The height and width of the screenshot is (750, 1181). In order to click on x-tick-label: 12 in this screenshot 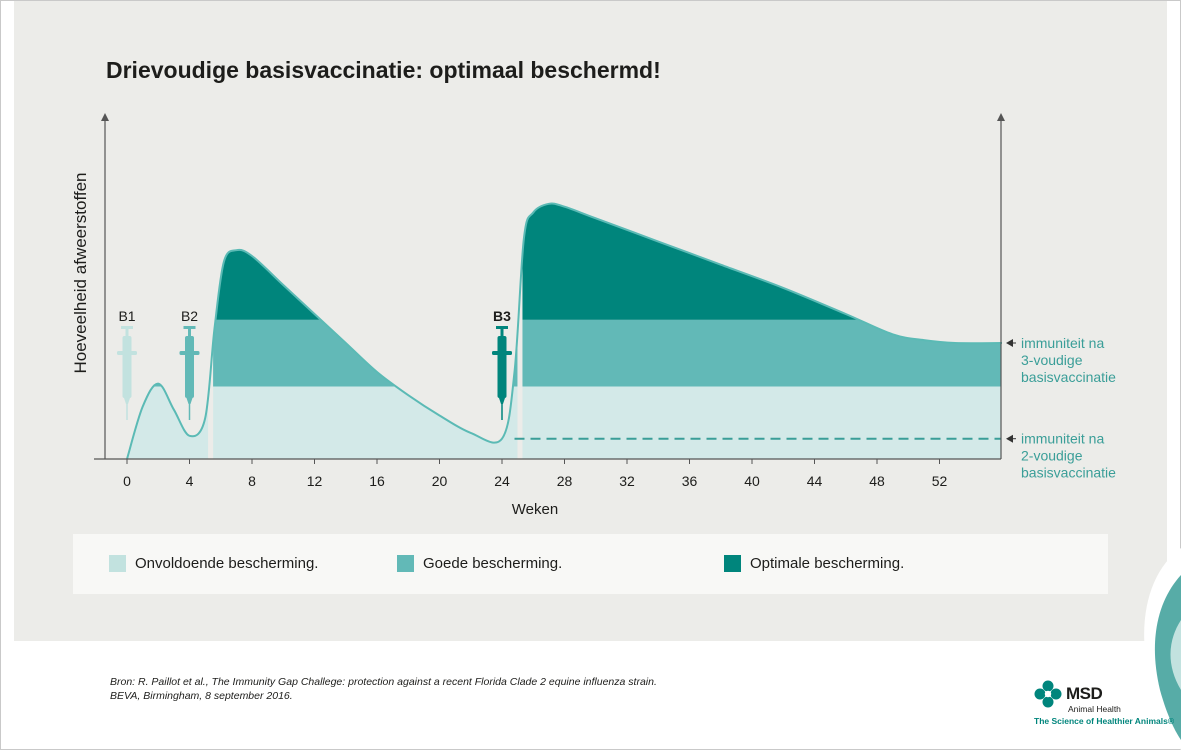, I will do `click(315, 481)`.